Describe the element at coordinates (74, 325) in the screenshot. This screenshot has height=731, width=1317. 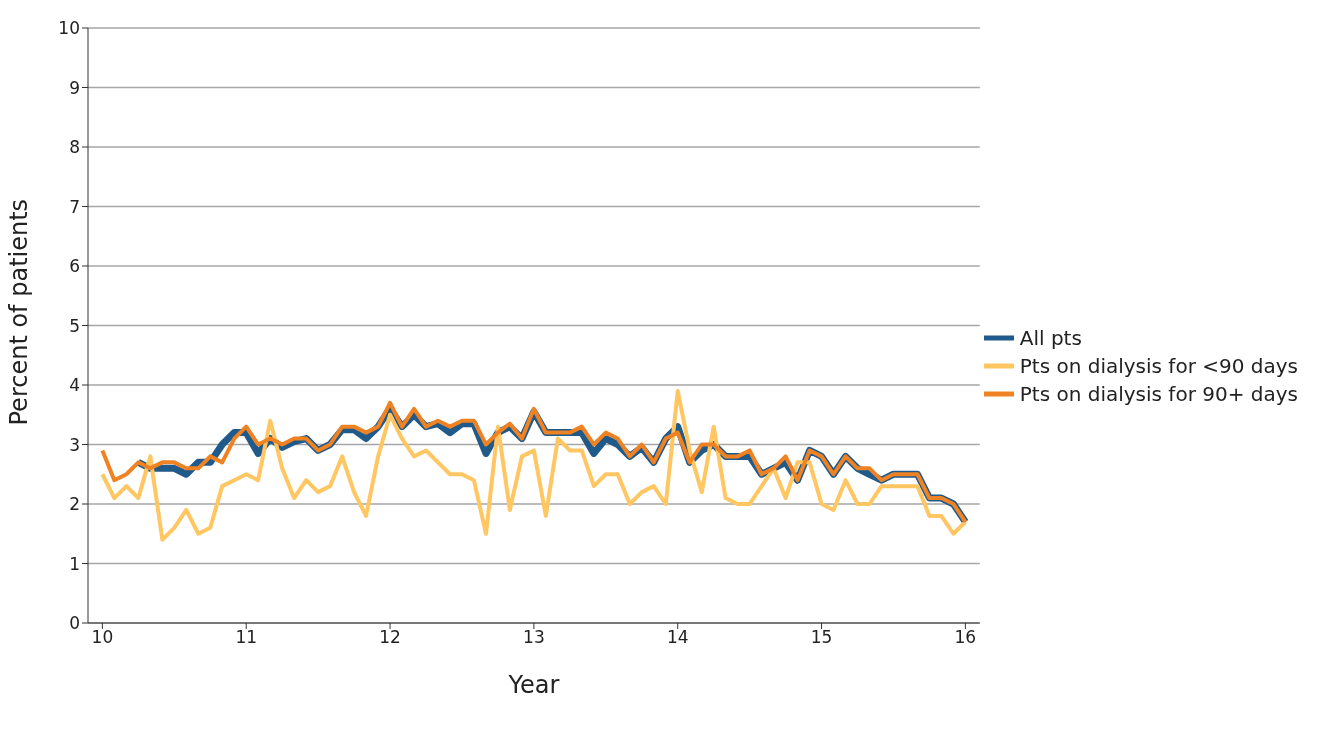
I see `y-tick-label: 5` at that location.